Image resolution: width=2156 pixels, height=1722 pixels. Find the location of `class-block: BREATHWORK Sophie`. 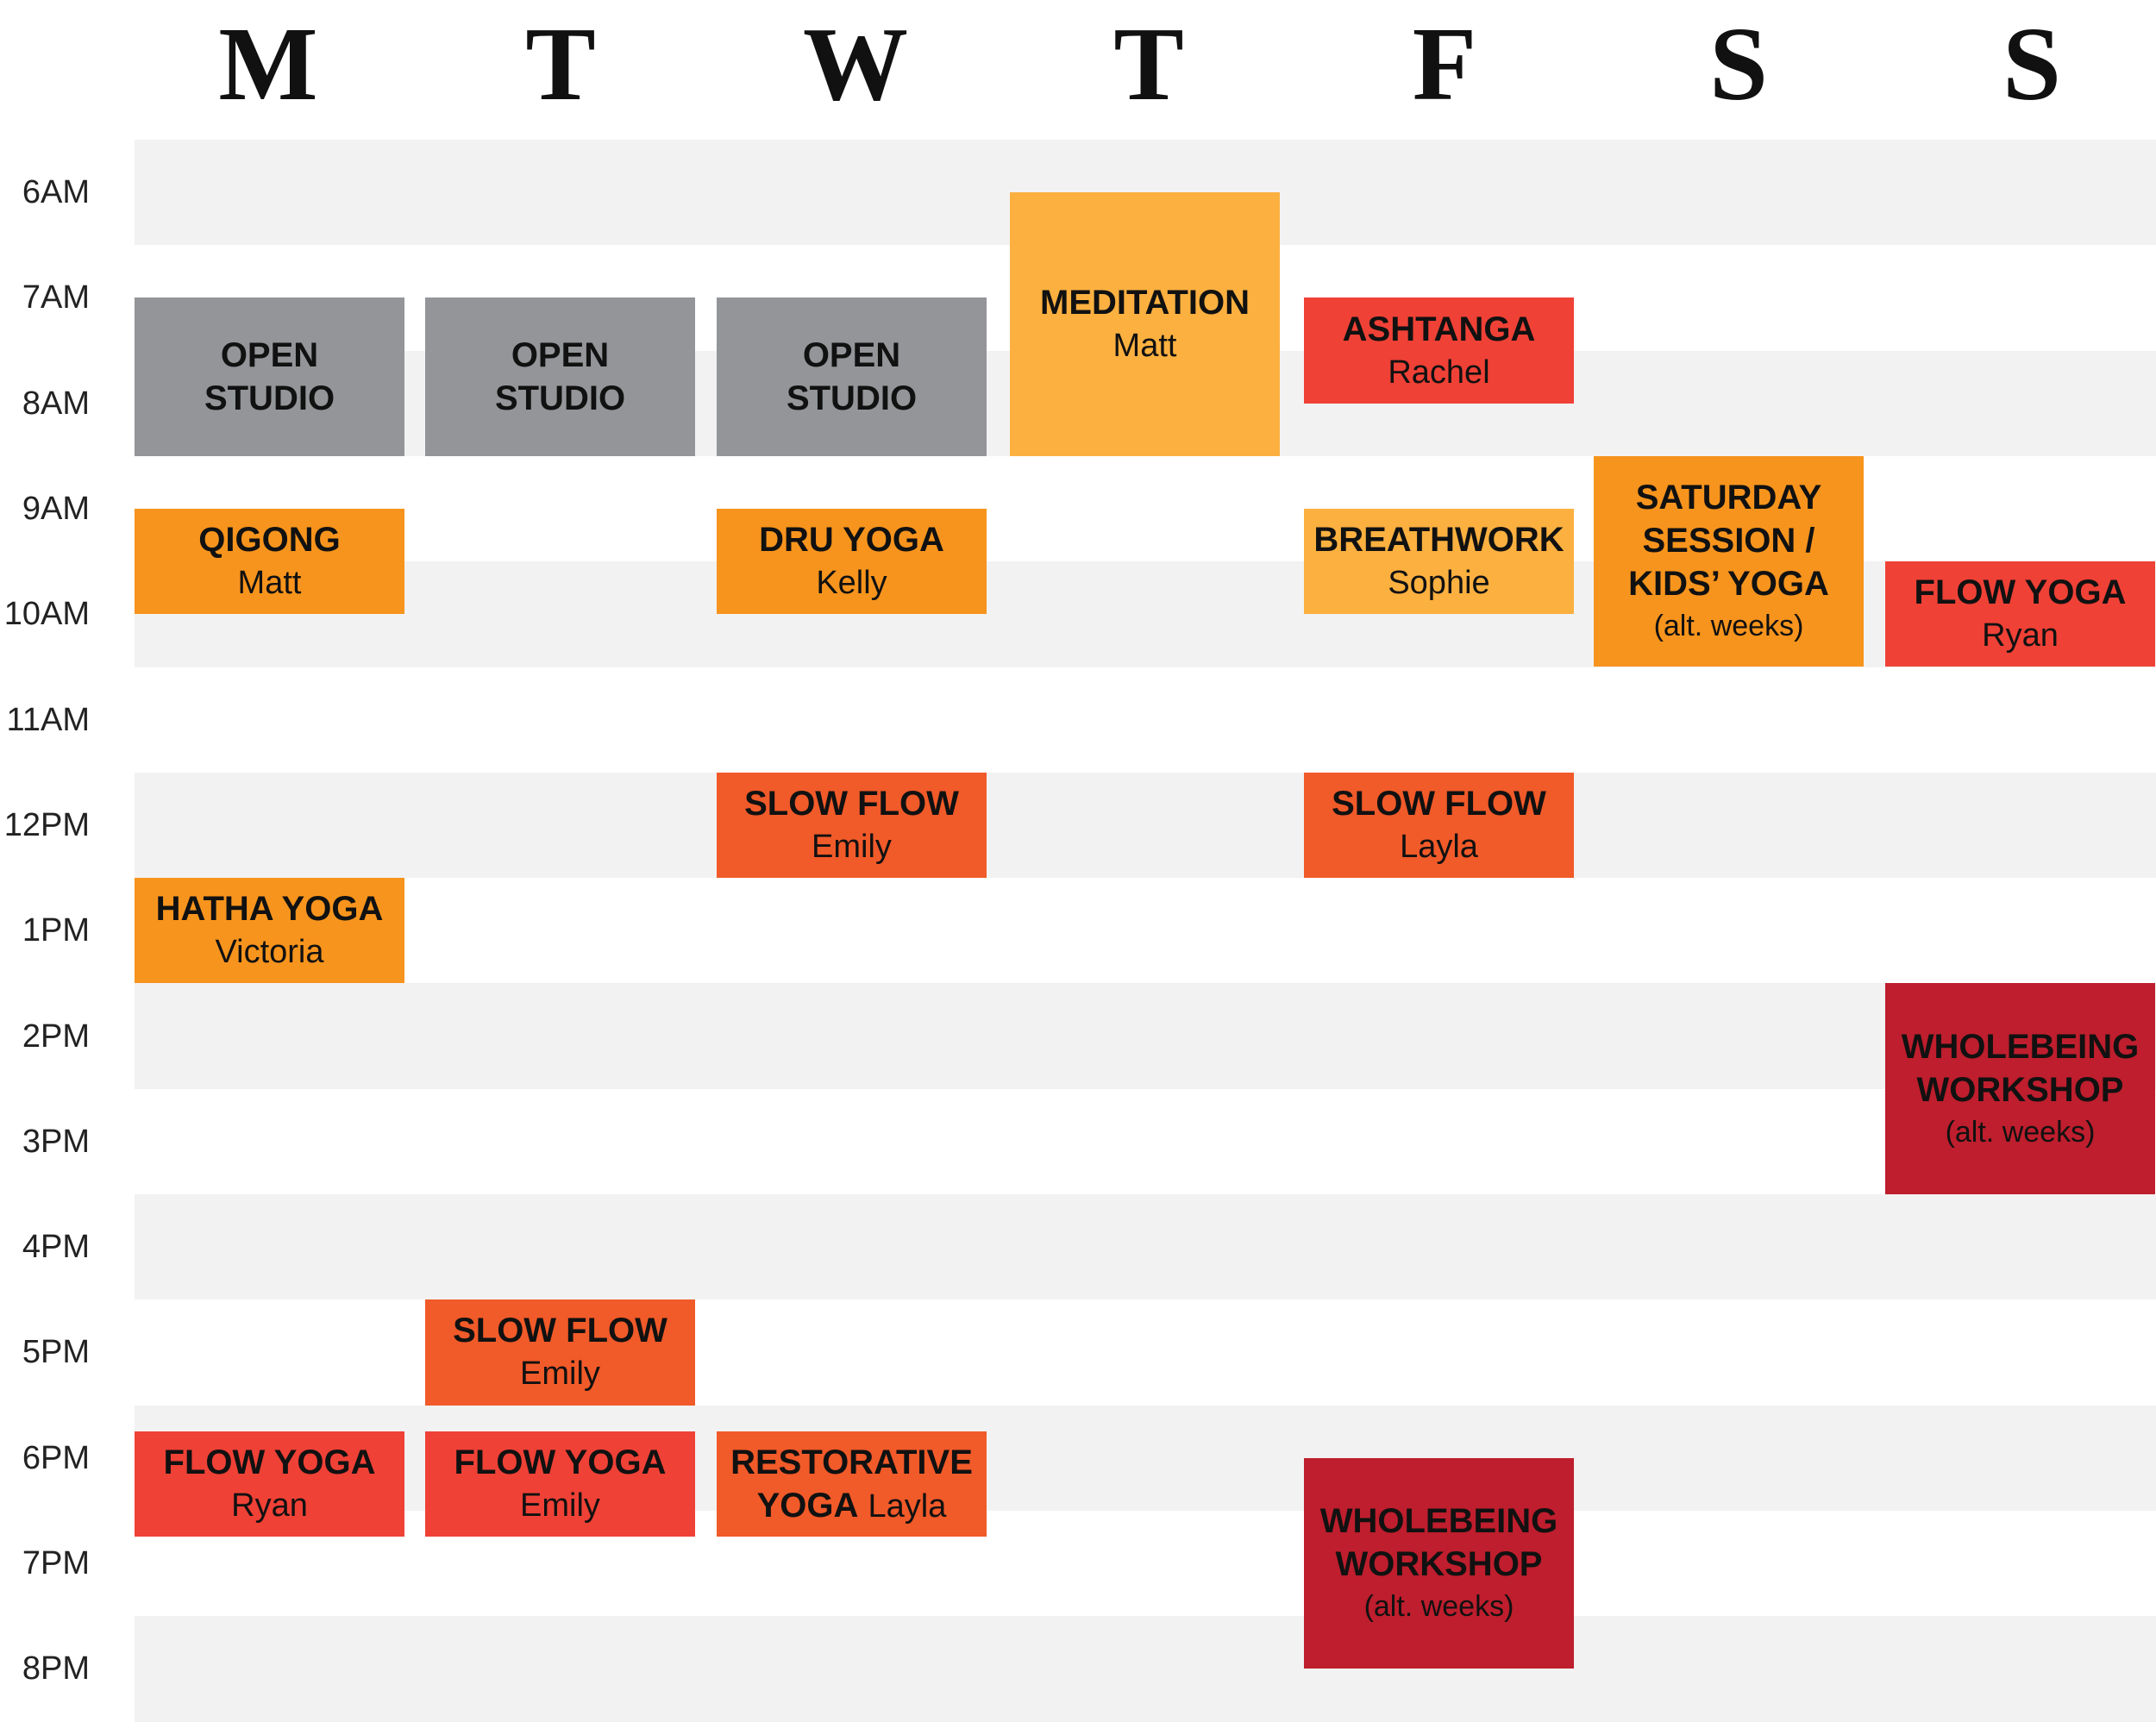

class-block: BREATHWORK Sophie is located at coordinates (1439, 562).